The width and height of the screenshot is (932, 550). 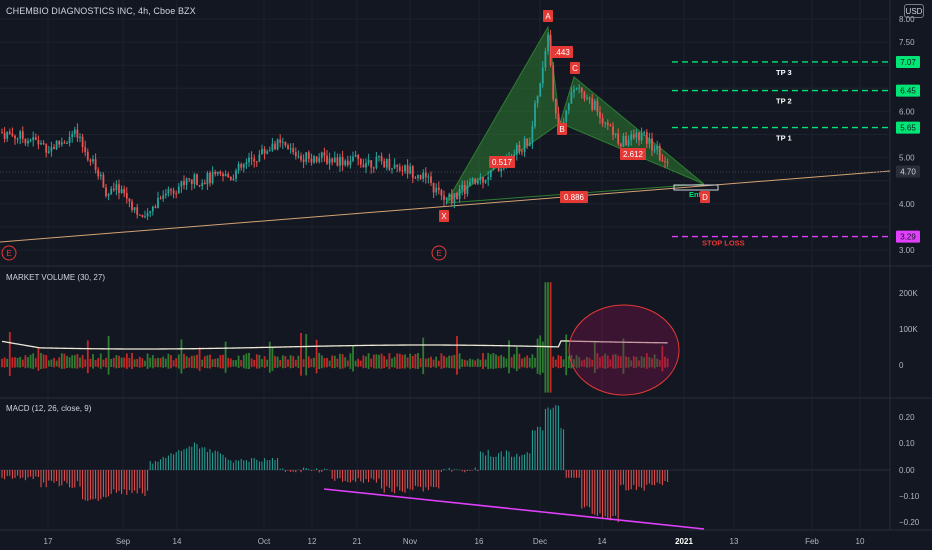 What do you see at coordinates (907, 135) in the screenshot?
I see `price-axis: 8.00 7.50 6.00 5.00 4.00 3.00` at bounding box center [907, 135].